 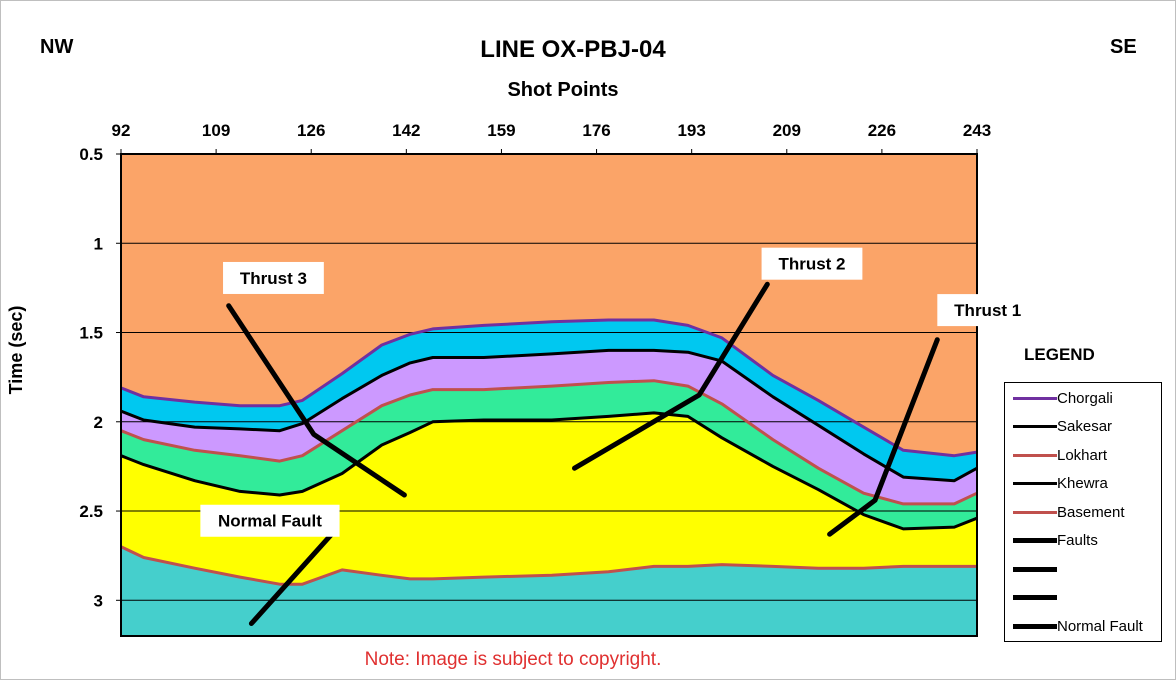 I want to click on legend-item: Normal Fault, so click(x=1078, y=626).